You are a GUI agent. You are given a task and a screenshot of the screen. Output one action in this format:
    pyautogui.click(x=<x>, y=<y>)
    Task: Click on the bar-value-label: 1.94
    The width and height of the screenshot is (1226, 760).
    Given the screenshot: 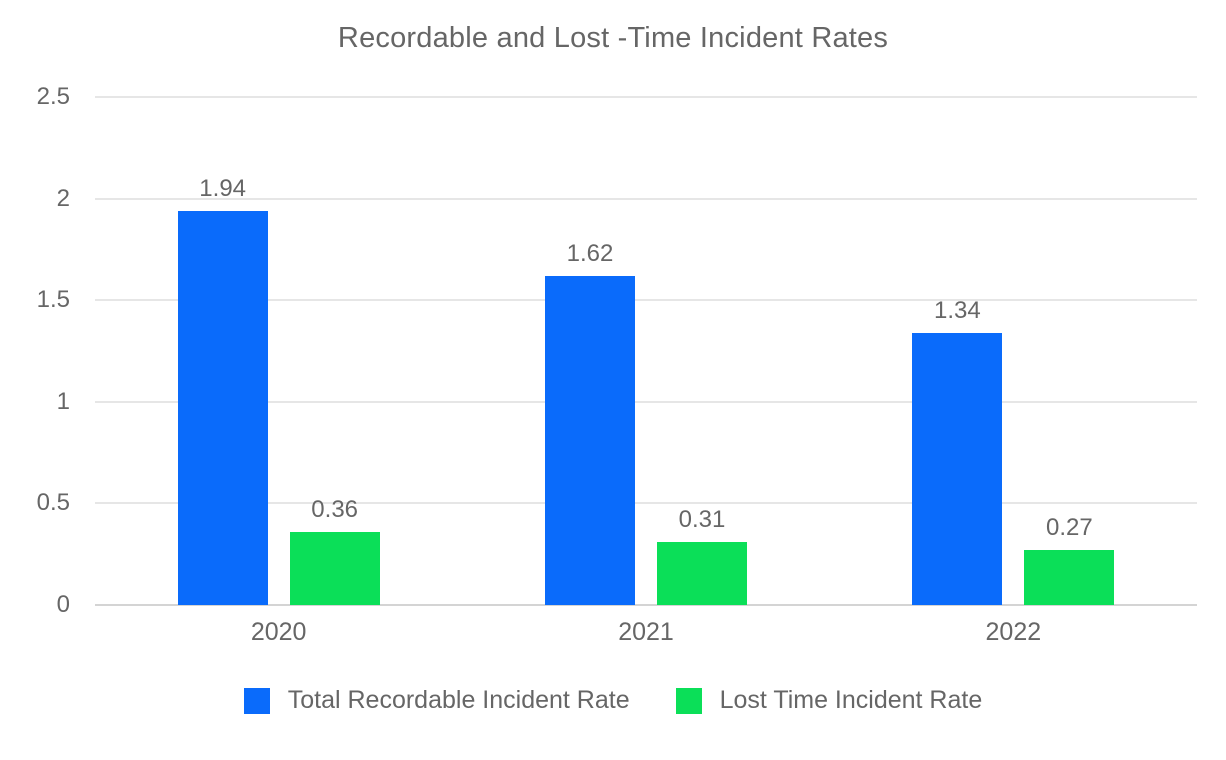 What is the action you would take?
    pyautogui.click(x=223, y=188)
    